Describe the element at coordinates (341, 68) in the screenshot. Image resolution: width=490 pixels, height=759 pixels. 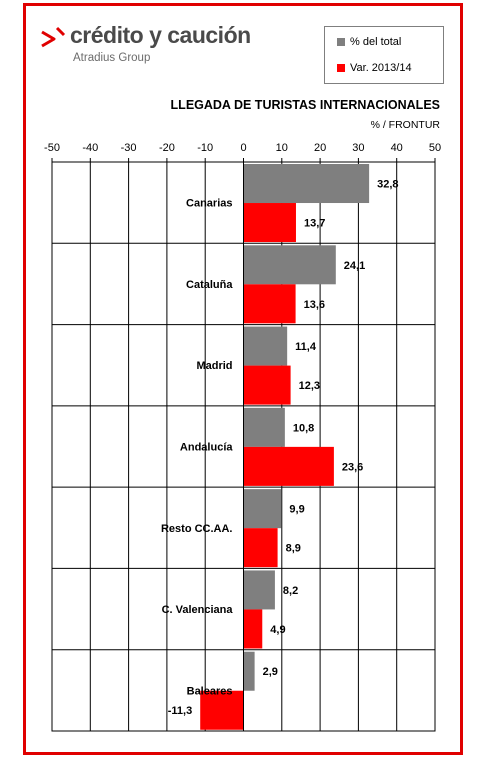
I see `legend-swatch-variation` at that location.